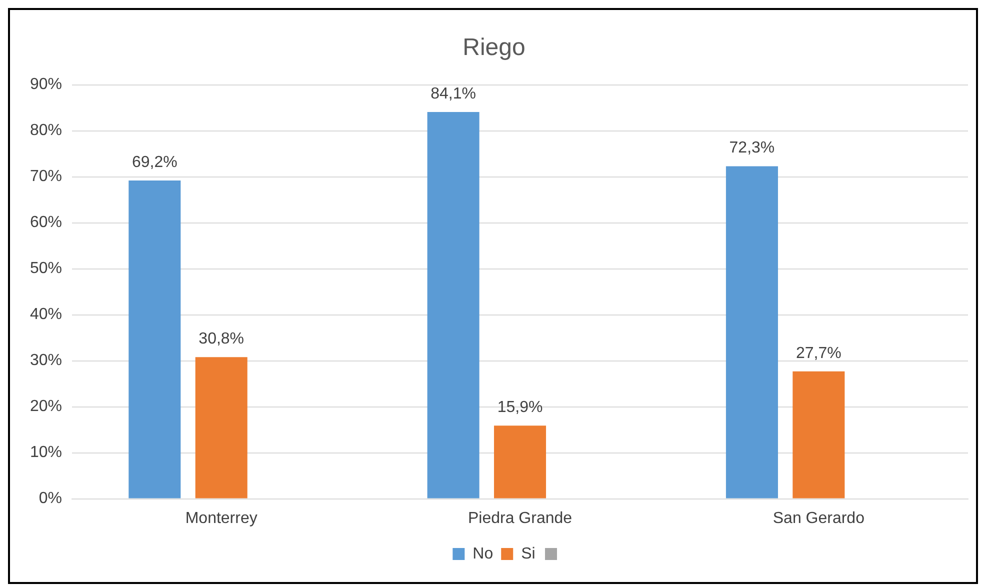  I want to click on legend-label: Si, so click(528, 553).